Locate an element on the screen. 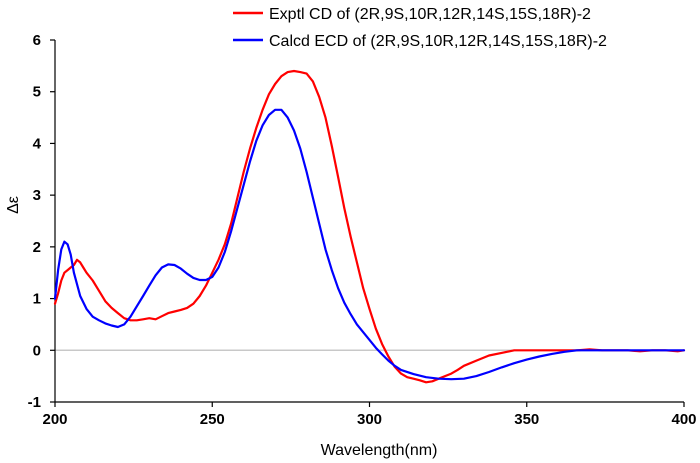 The width and height of the screenshot is (700, 463). x-tick-label: 250 is located at coordinates (212, 419).